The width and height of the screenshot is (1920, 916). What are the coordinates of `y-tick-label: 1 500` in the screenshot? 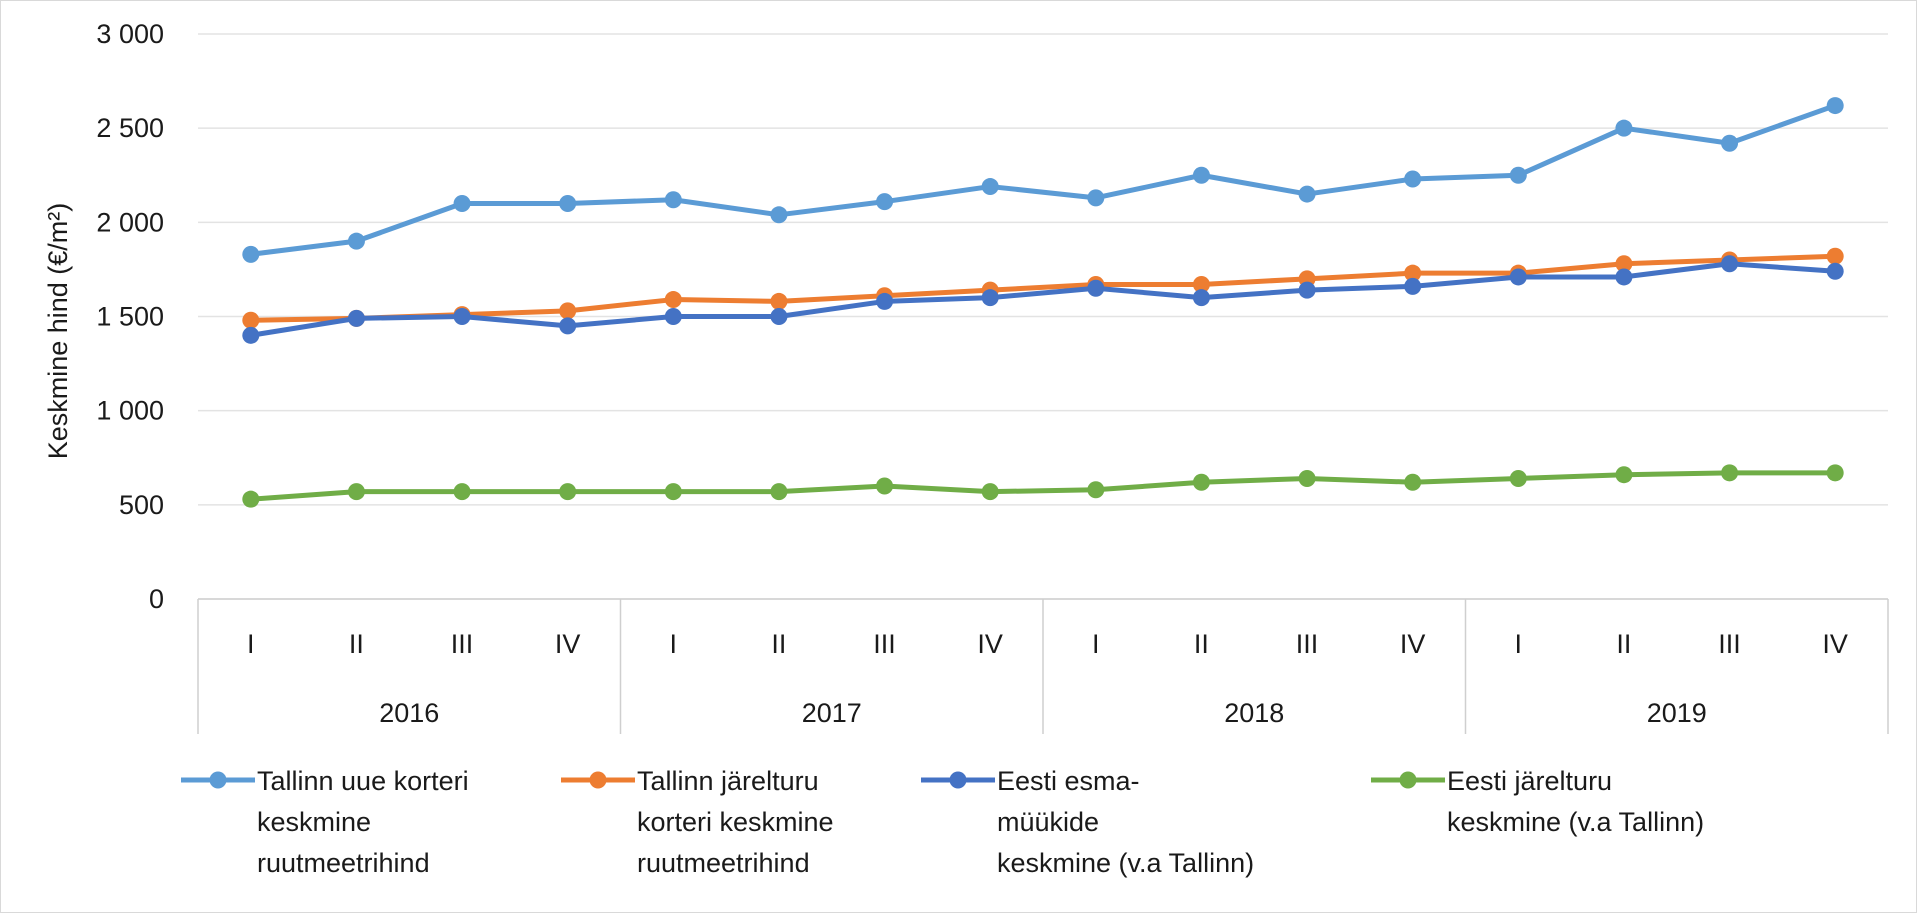 It's located at (130, 317).